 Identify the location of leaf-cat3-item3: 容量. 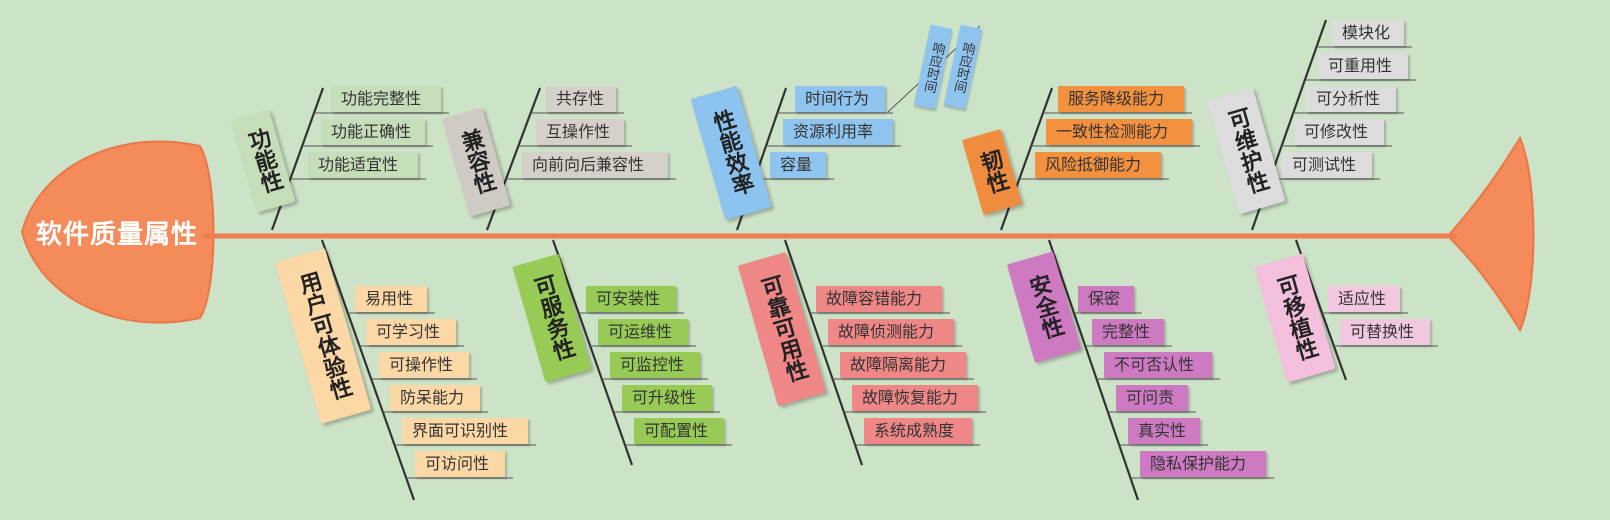
(798, 165).